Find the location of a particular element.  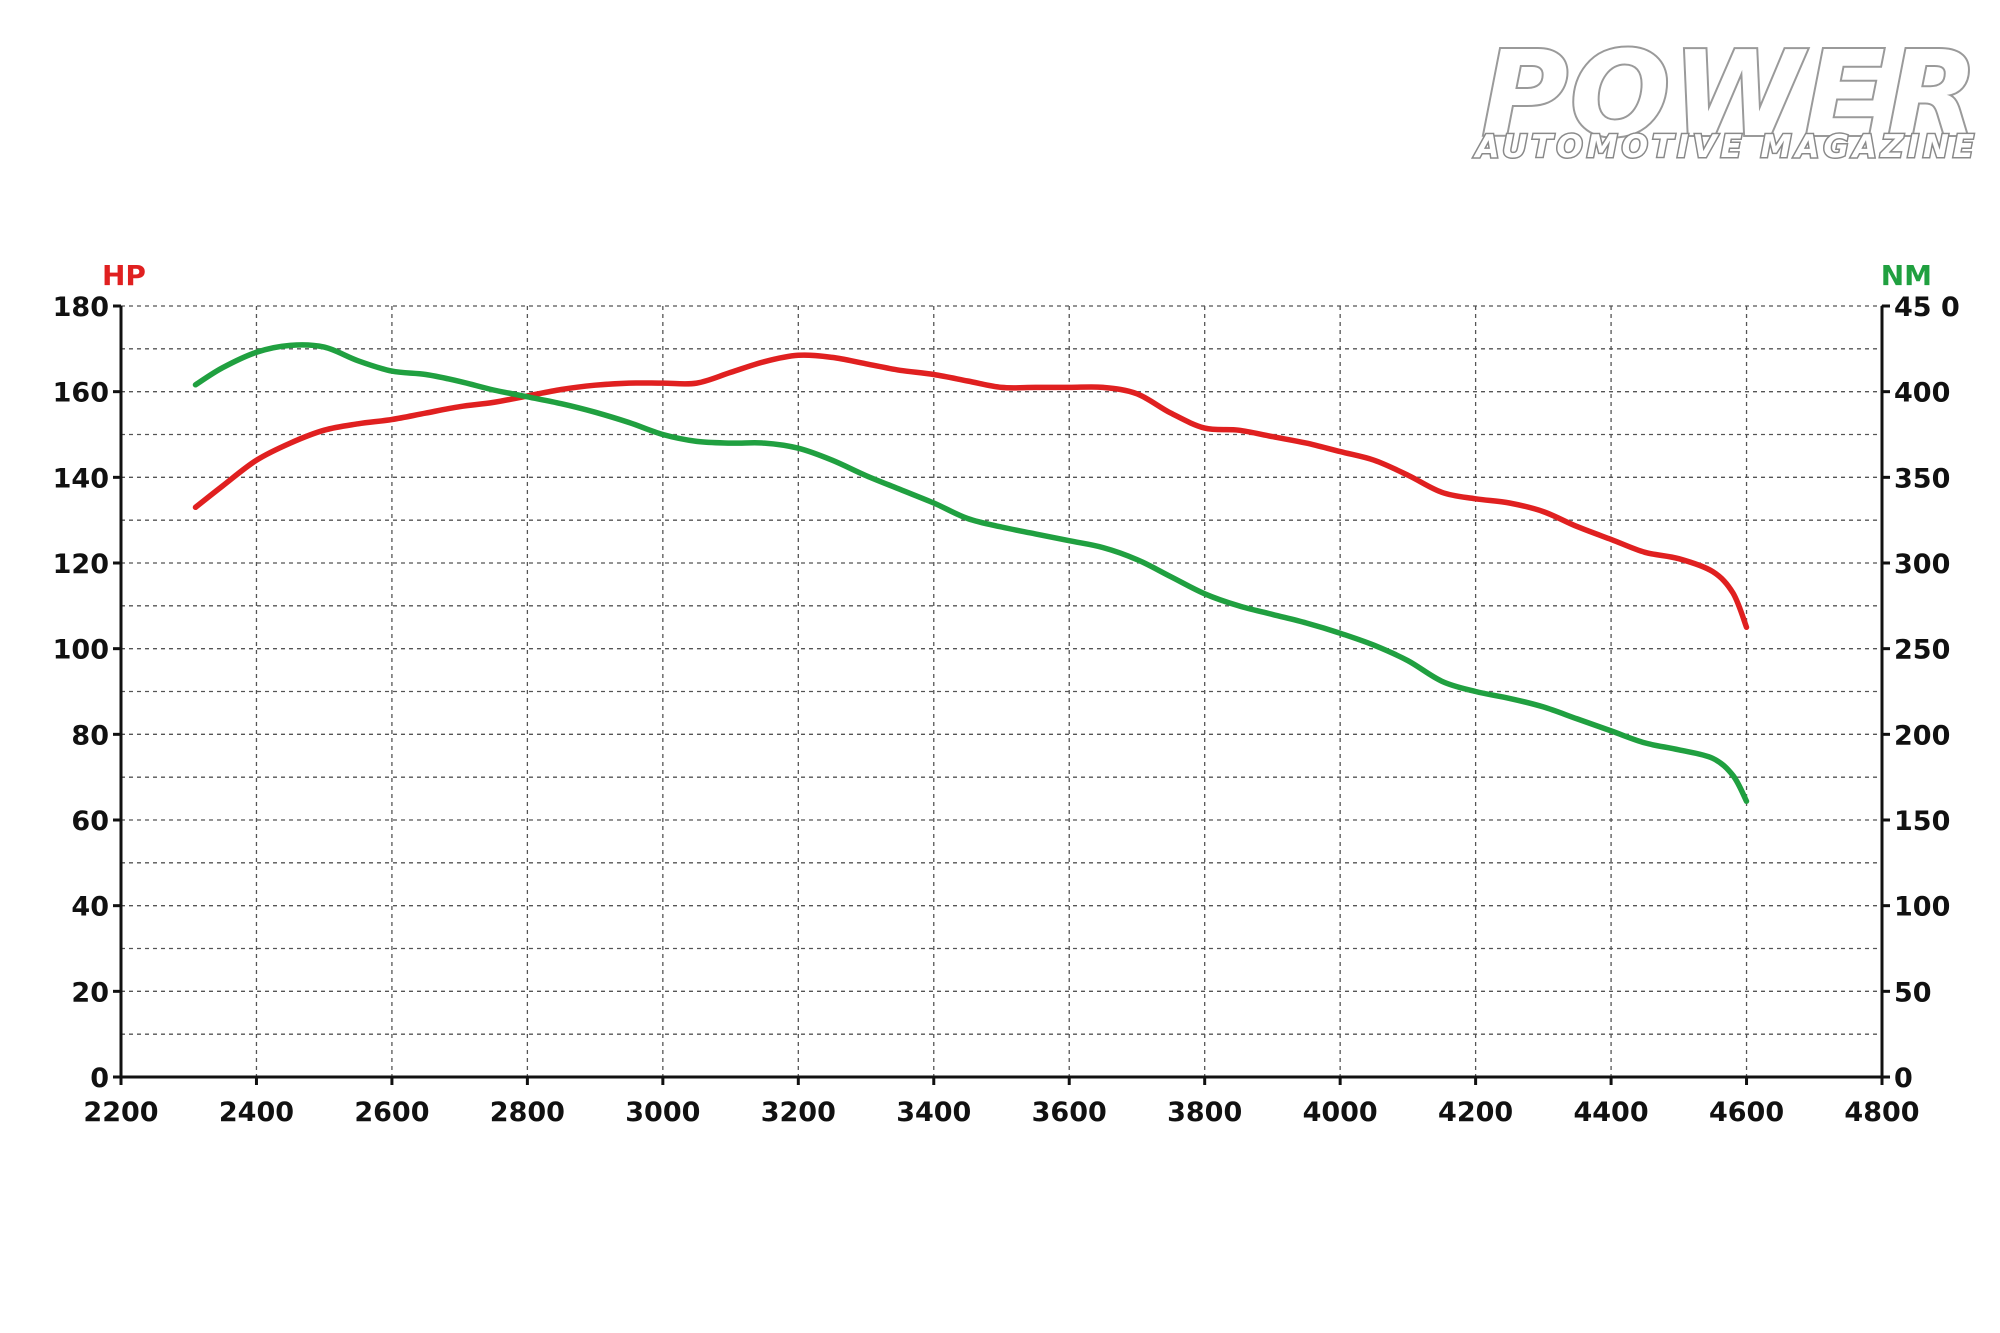

x-tick-label: 4600 is located at coordinates (1746, 1112).